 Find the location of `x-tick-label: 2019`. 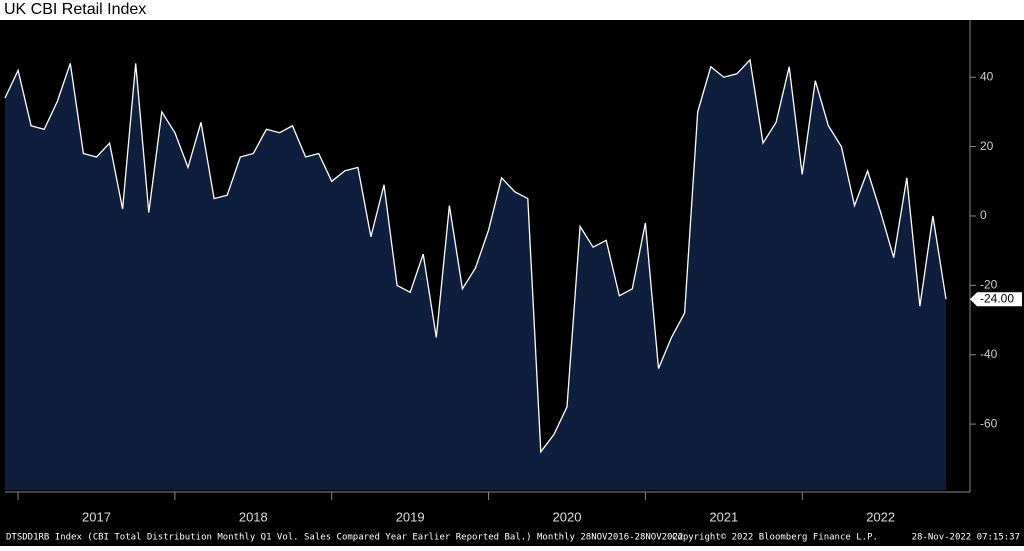

x-tick-label: 2019 is located at coordinates (410, 516).